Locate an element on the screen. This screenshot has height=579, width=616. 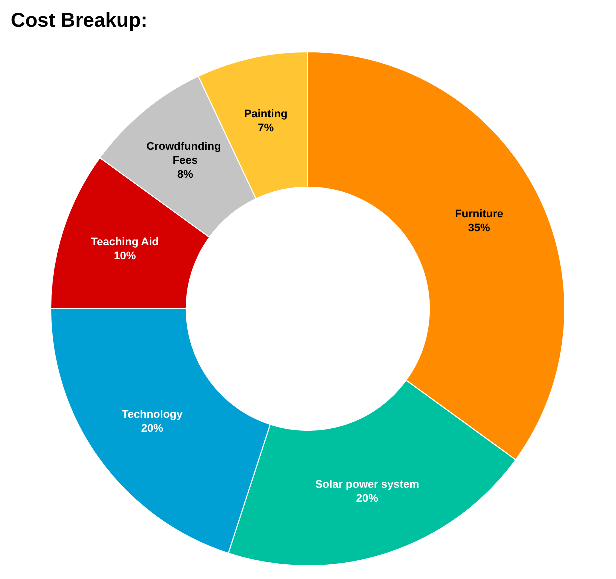
chart-title: Cost Breakup: is located at coordinates (79, 21).